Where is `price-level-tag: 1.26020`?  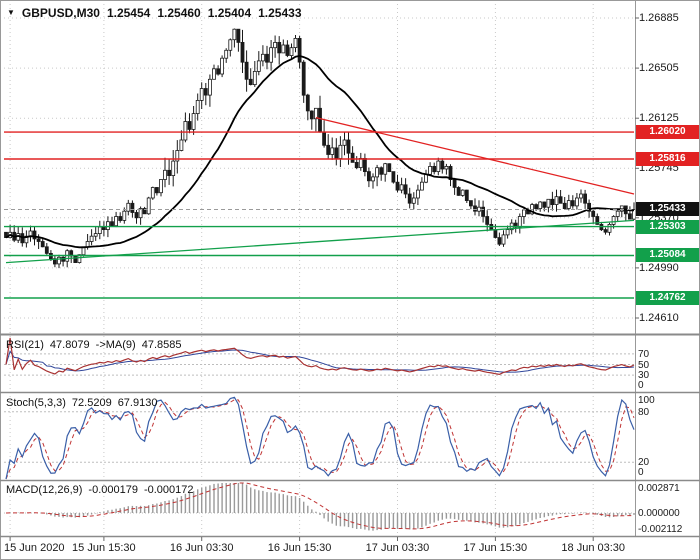 price-level-tag: 1.26020 is located at coordinates (667, 132).